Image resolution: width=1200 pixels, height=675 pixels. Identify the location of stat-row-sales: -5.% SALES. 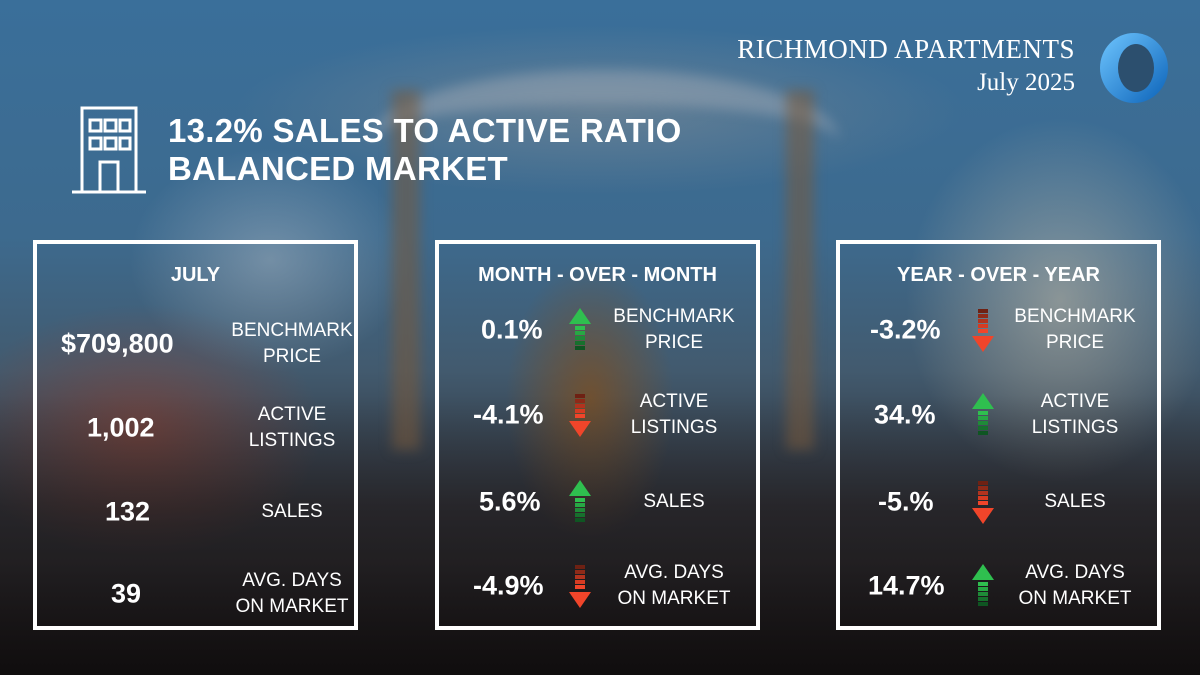
(998, 502).